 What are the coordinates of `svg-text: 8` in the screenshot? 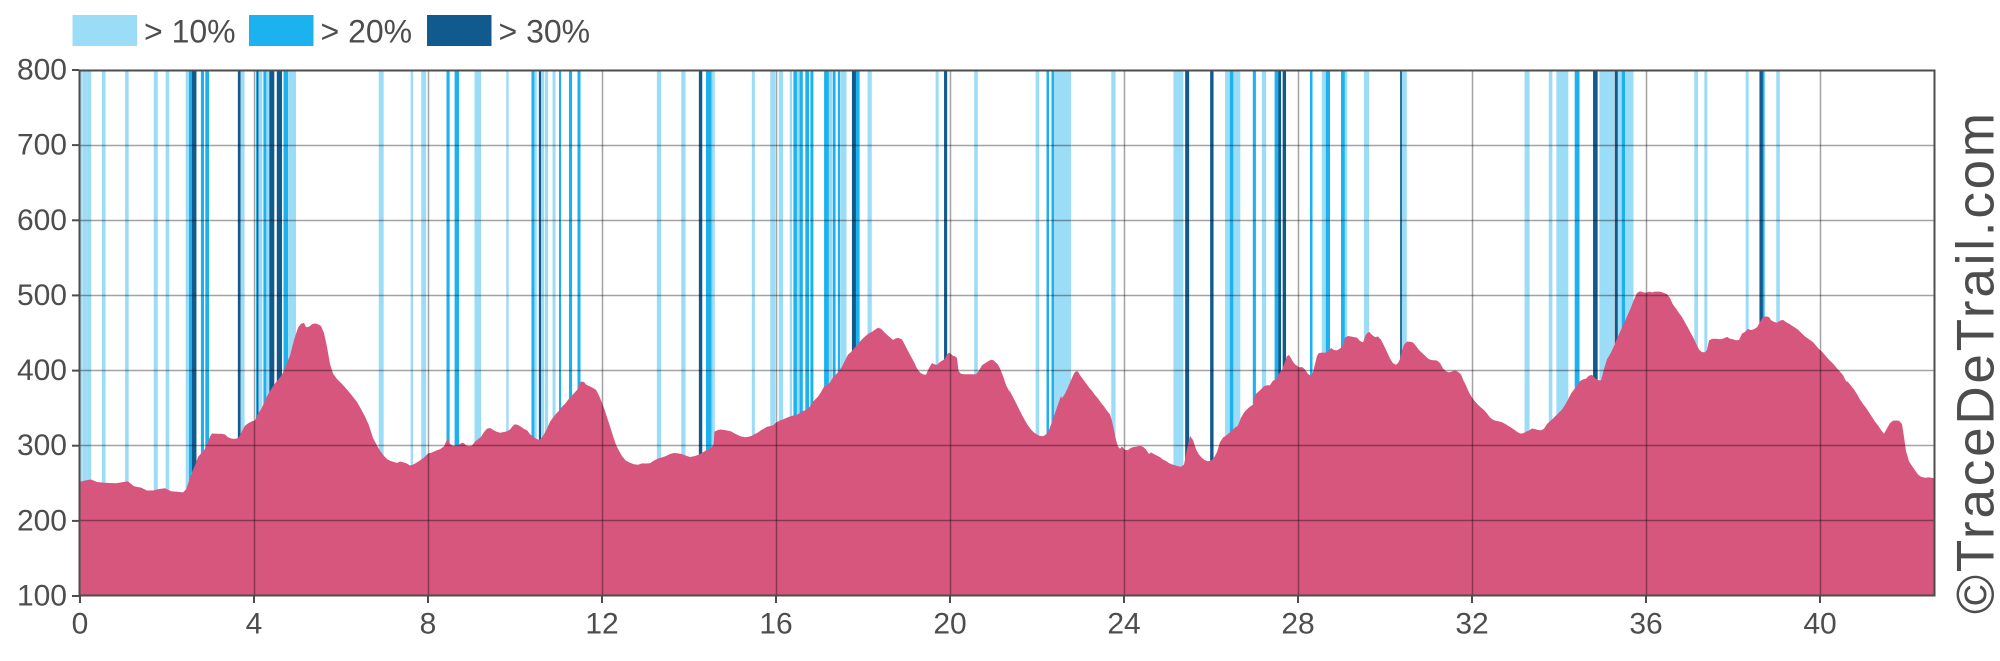 It's located at (428, 624).